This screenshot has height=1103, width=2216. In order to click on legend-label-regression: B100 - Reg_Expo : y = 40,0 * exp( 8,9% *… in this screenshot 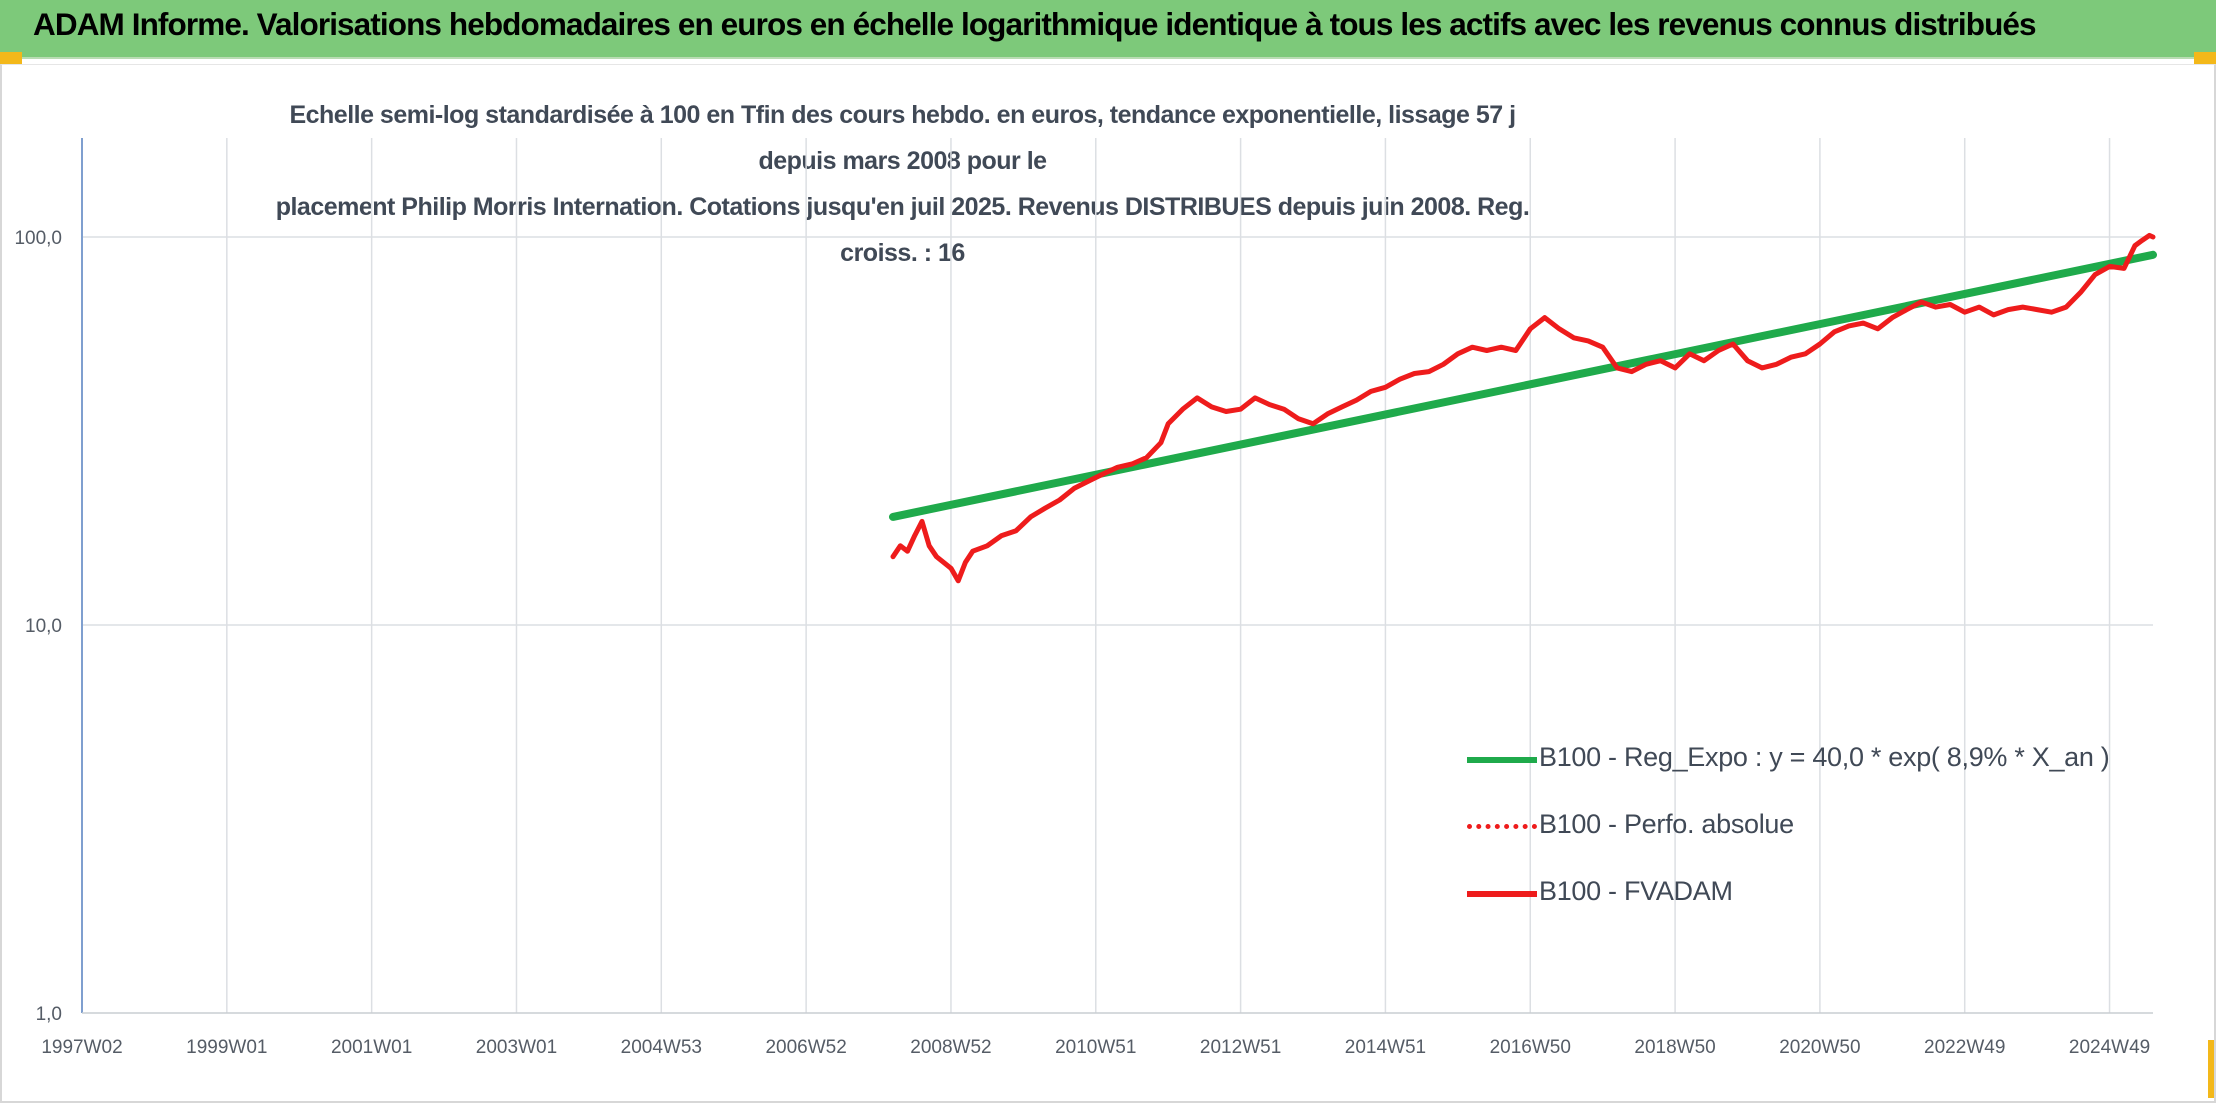, I will do `click(1824, 757)`.